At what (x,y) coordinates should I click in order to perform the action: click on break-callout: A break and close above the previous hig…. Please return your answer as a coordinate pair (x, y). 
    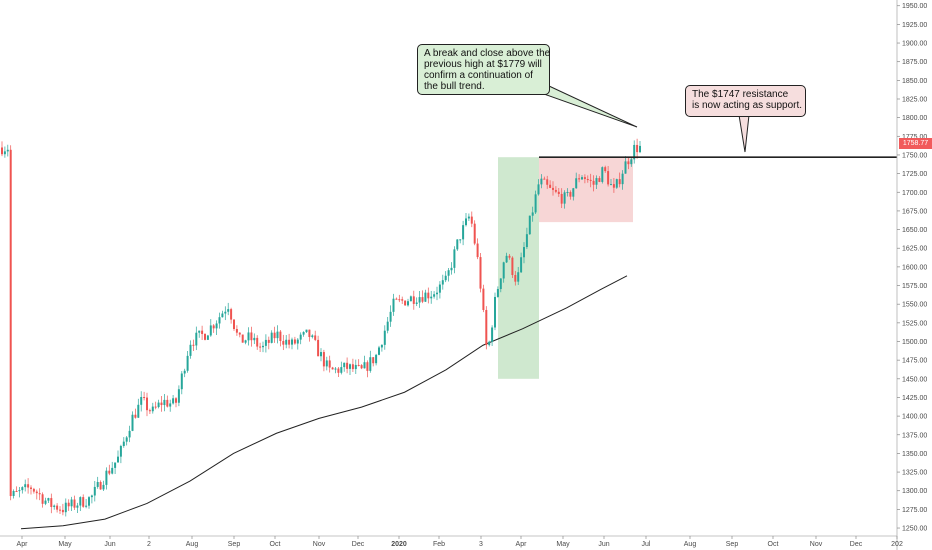
    Looking at the image, I should click on (483, 69).